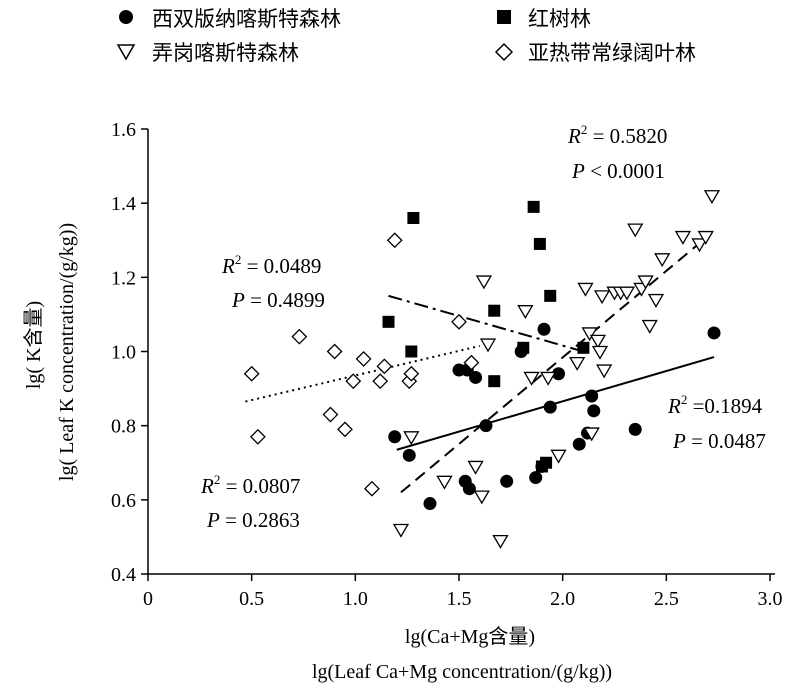 The width and height of the screenshot is (800, 693). What do you see at coordinates (33, 345) in the screenshot?
I see `y-axis-title: lg( K含量)` at bounding box center [33, 345].